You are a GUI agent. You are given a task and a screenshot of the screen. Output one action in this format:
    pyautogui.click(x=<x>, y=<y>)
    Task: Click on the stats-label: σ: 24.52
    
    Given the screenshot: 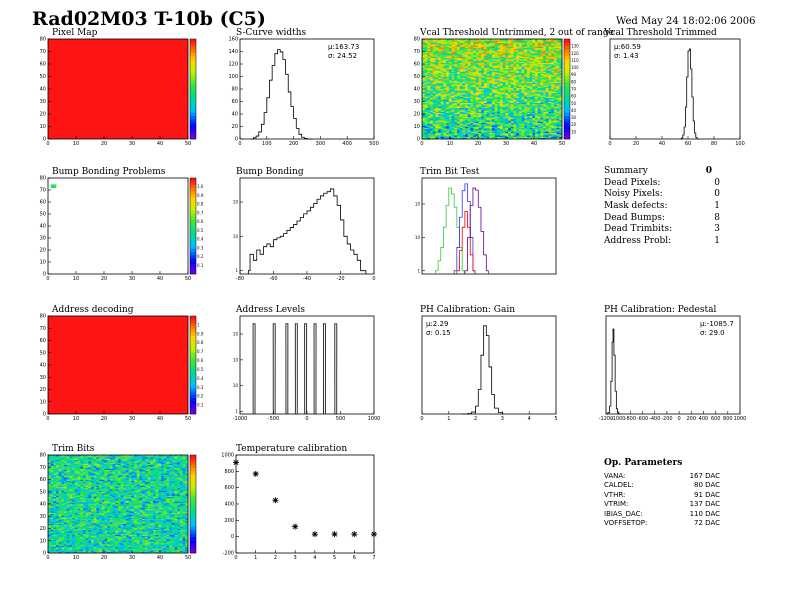 What is the action you would take?
    pyautogui.click(x=342, y=56)
    